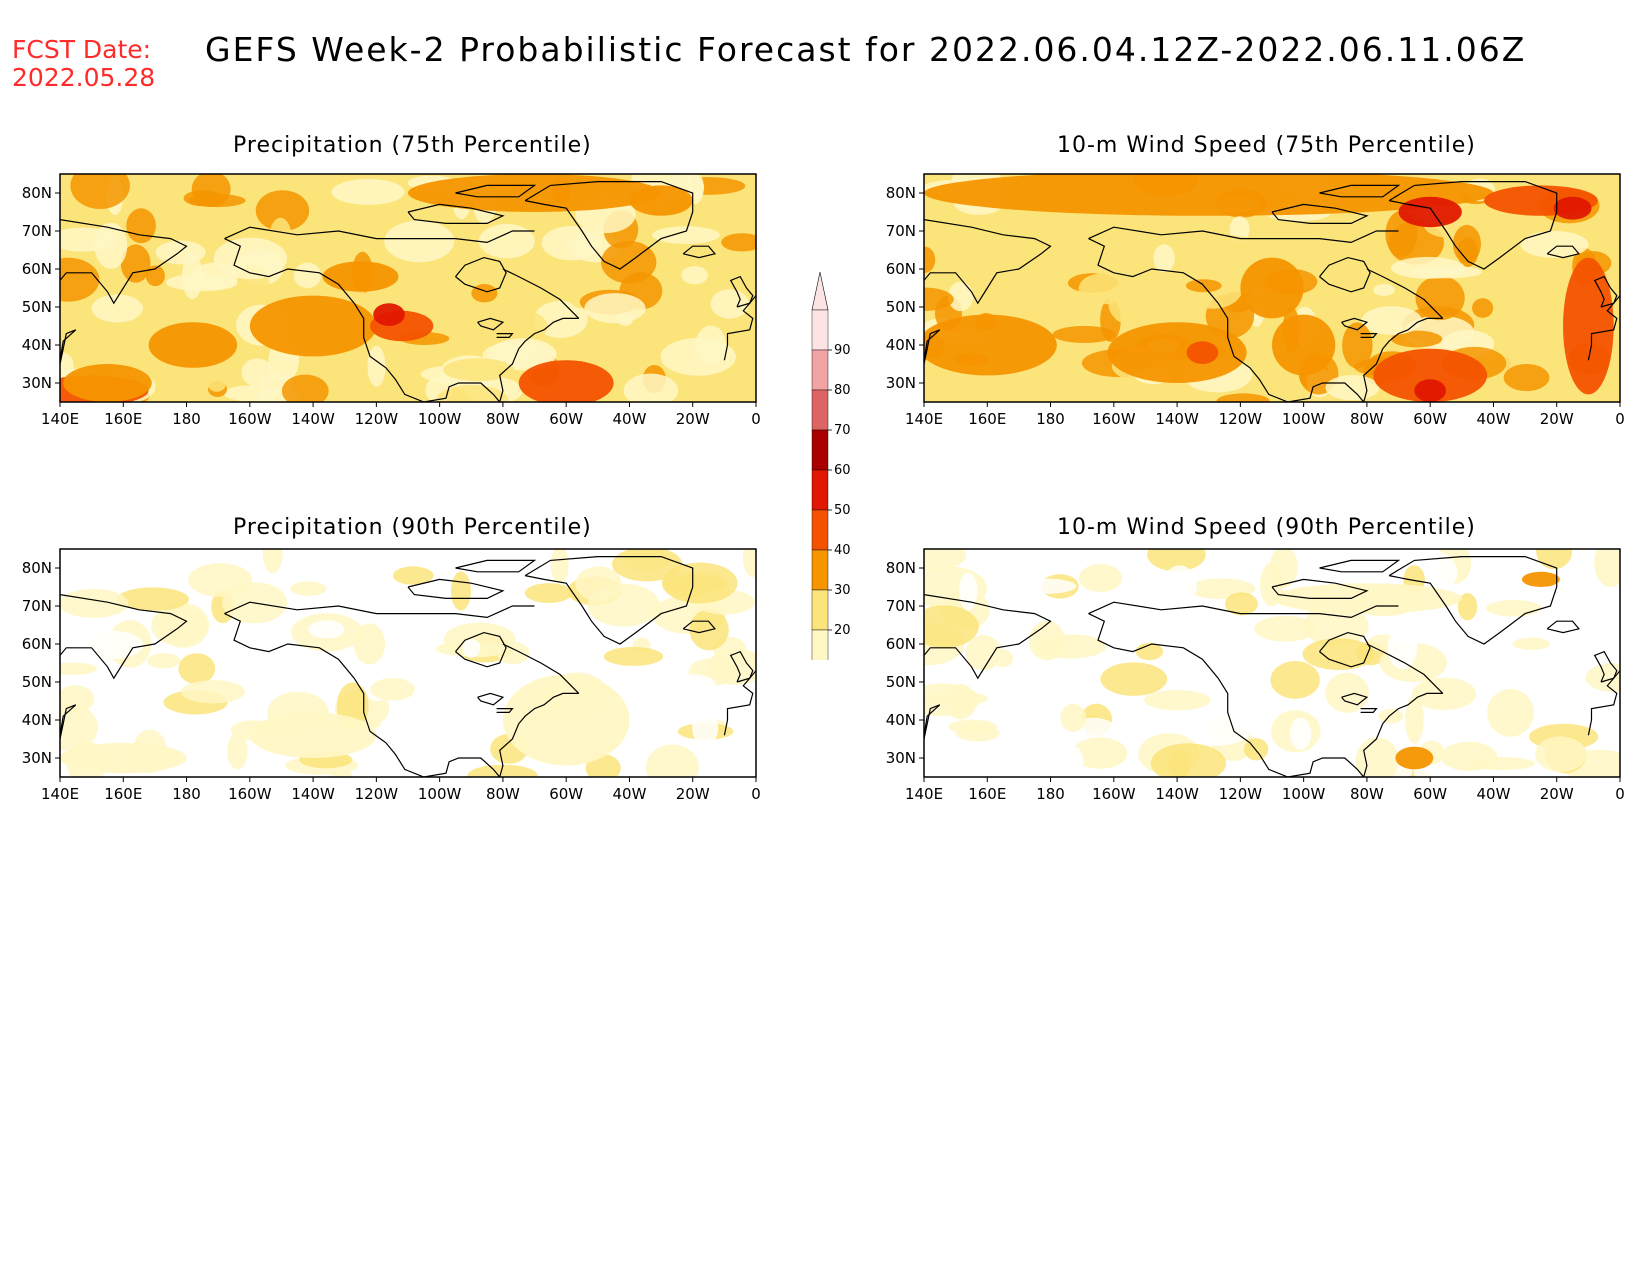 The image size is (1650, 1275). I want to click on colorbar-label: 30, so click(842, 590).